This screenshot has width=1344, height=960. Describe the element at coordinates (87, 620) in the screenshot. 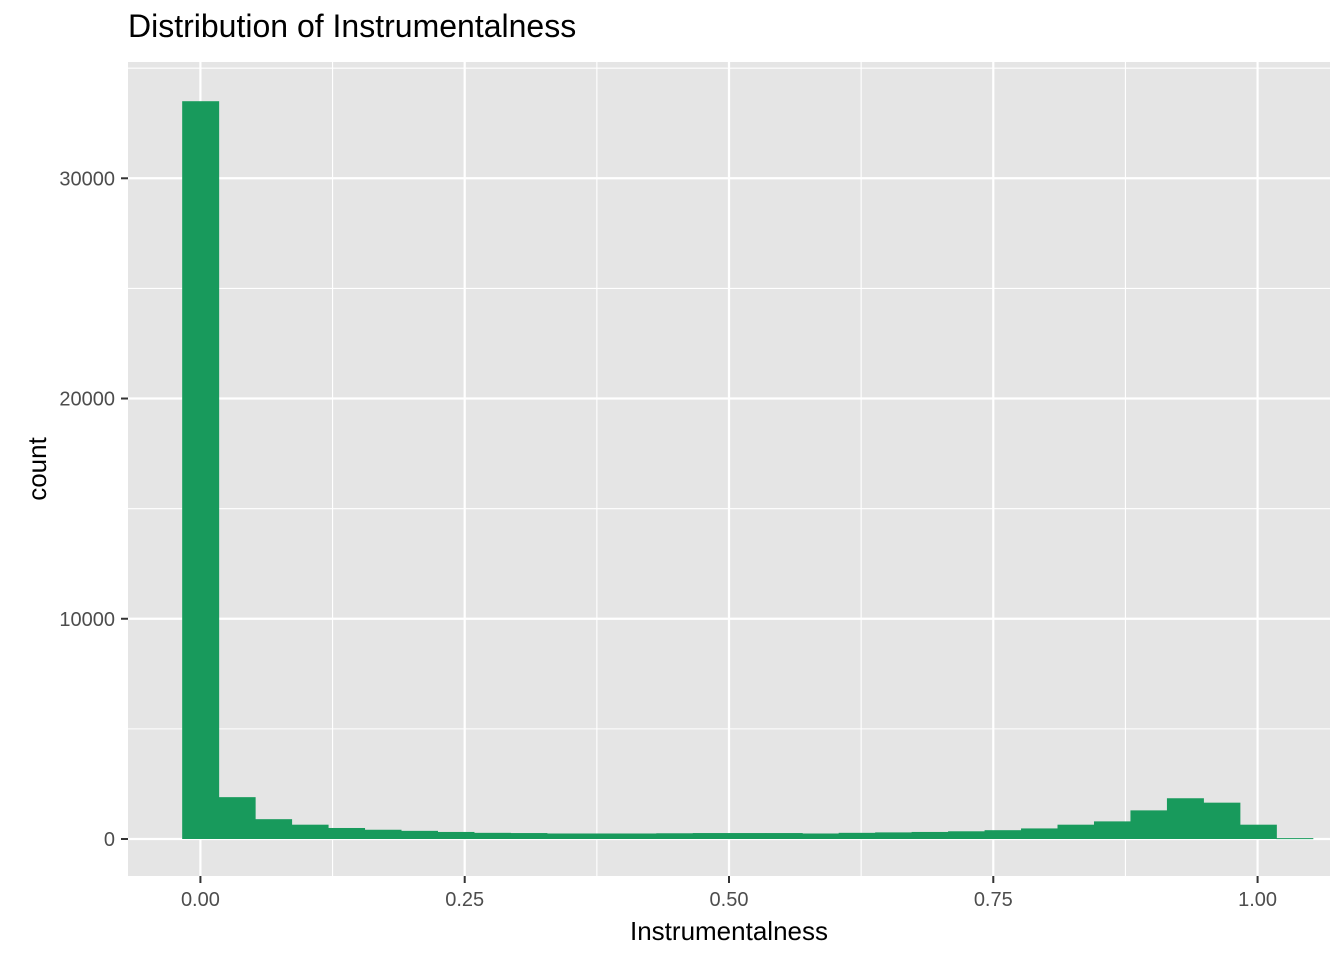

I see `y-tick-label: 10000` at that location.